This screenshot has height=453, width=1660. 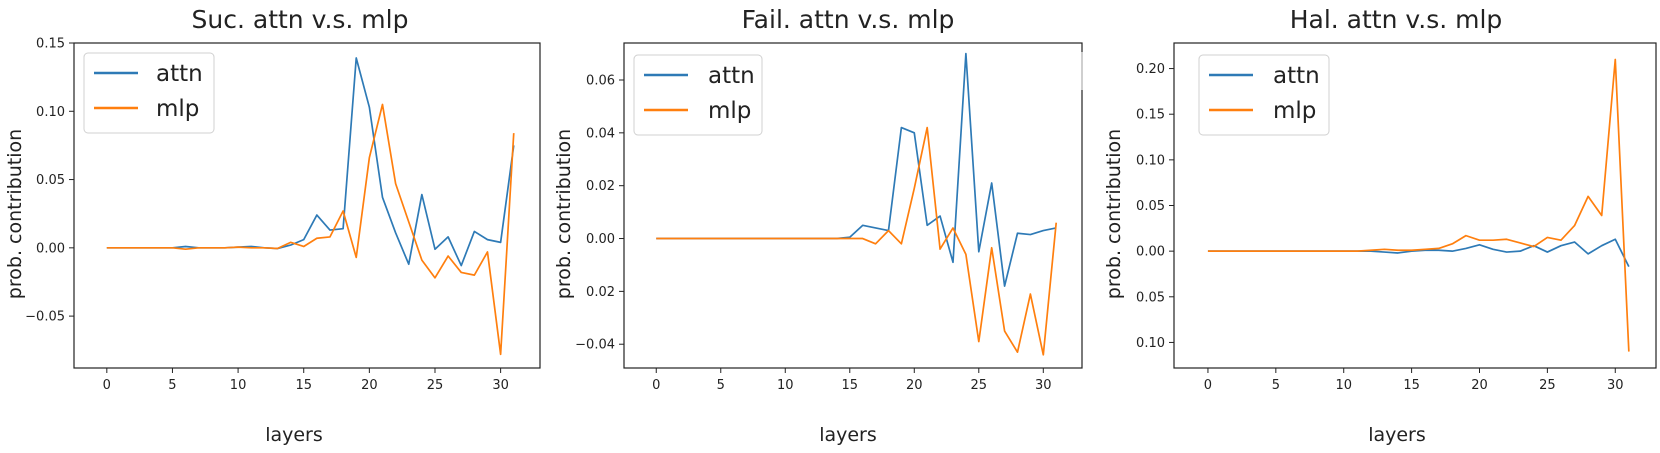 I want to click on y-tick-label: 0.04, so click(x=600, y=133).